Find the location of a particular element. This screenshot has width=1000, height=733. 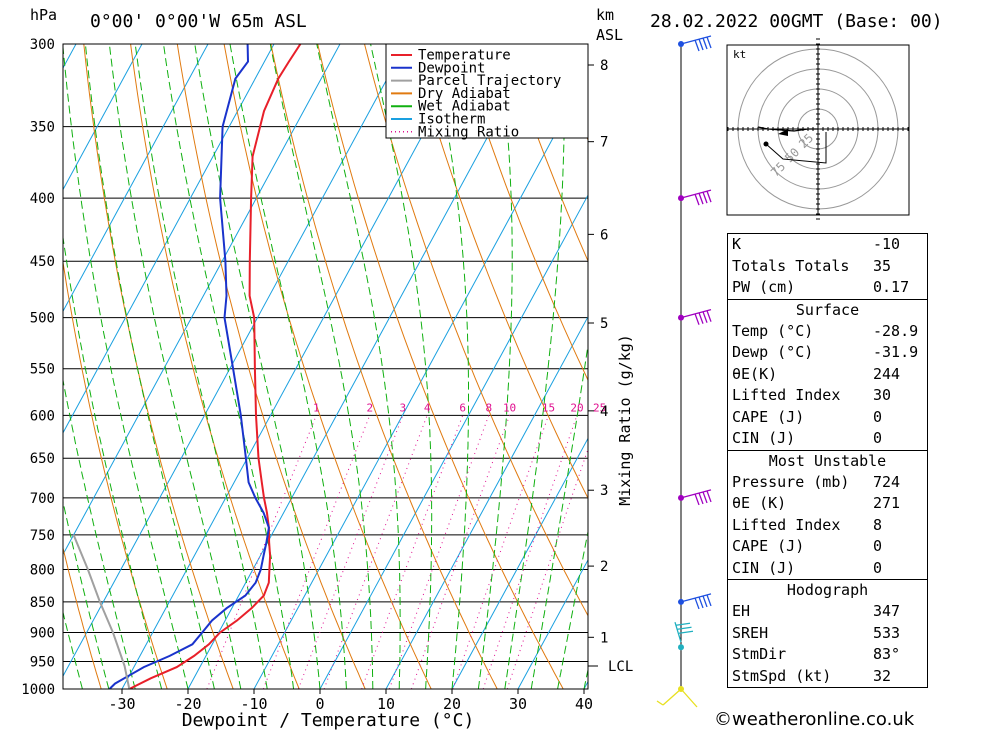

stat-value: 347 is located at coordinates (887, 611).